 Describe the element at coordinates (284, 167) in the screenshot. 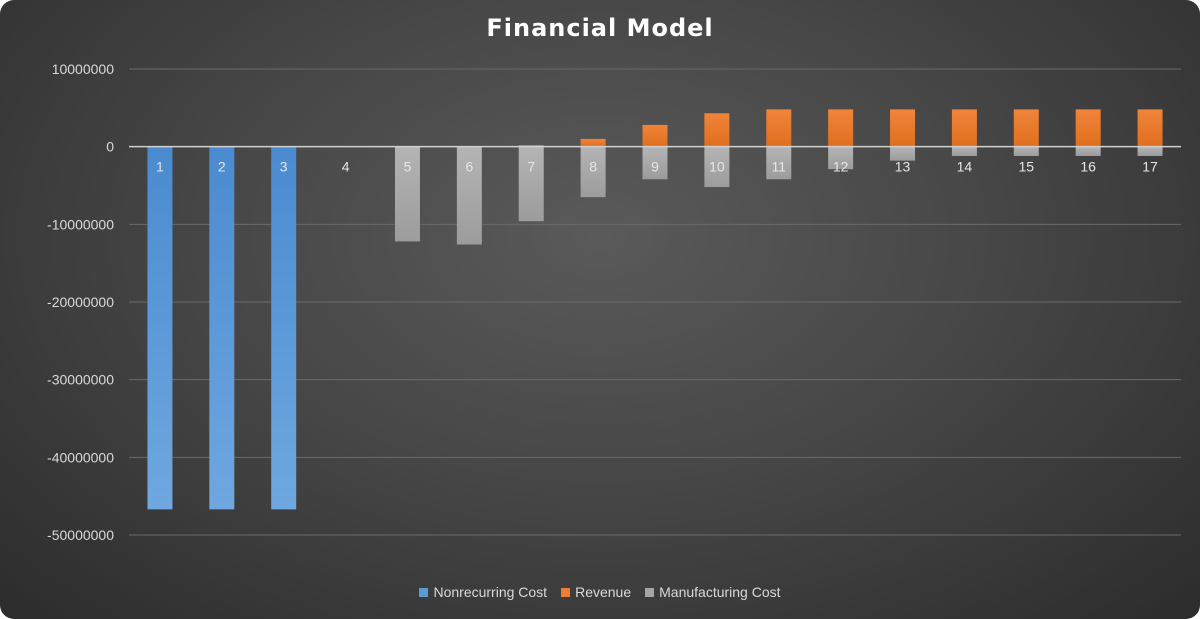

I see `x-tick-label: 3` at that location.